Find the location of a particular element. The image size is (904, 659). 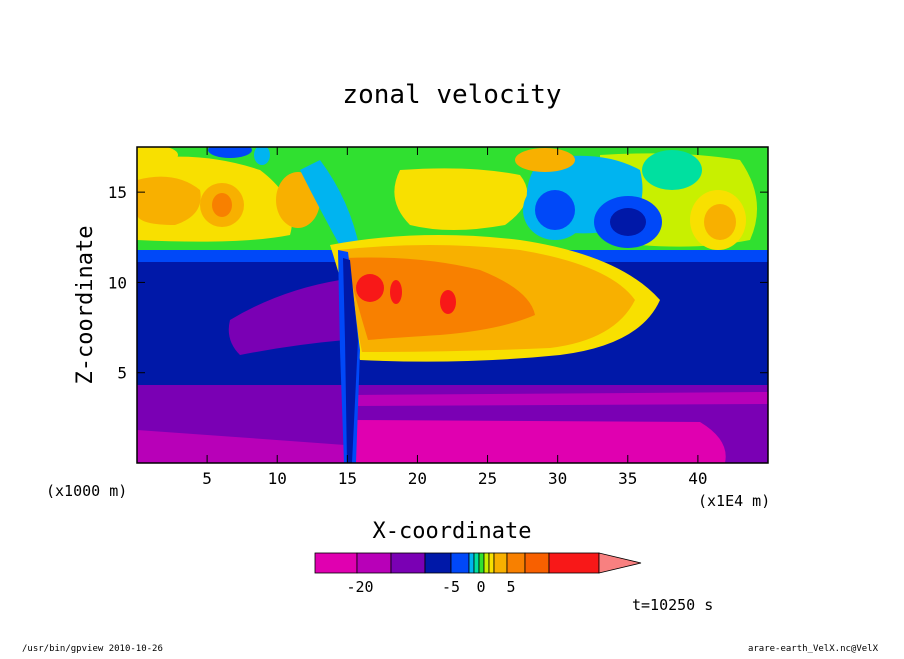

colorbar-overflow-arrow is located at coordinates (620, 563).